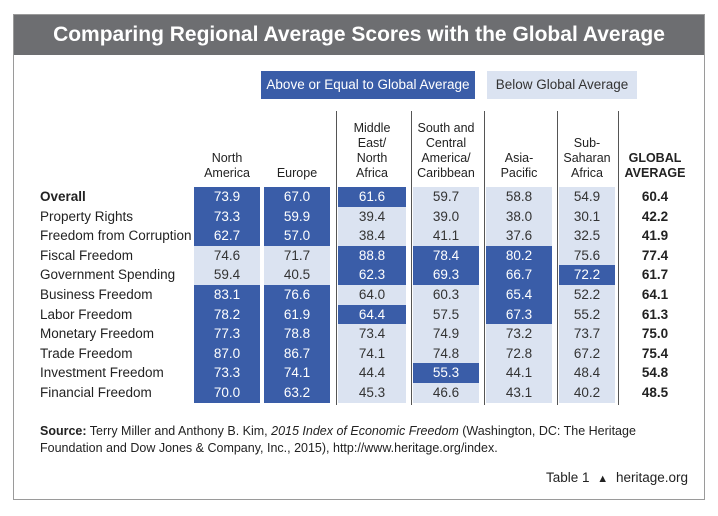  What do you see at coordinates (587, 158) in the screenshot?
I see `column-header: Sub- Saharan Africa` at bounding box center [587, 158].